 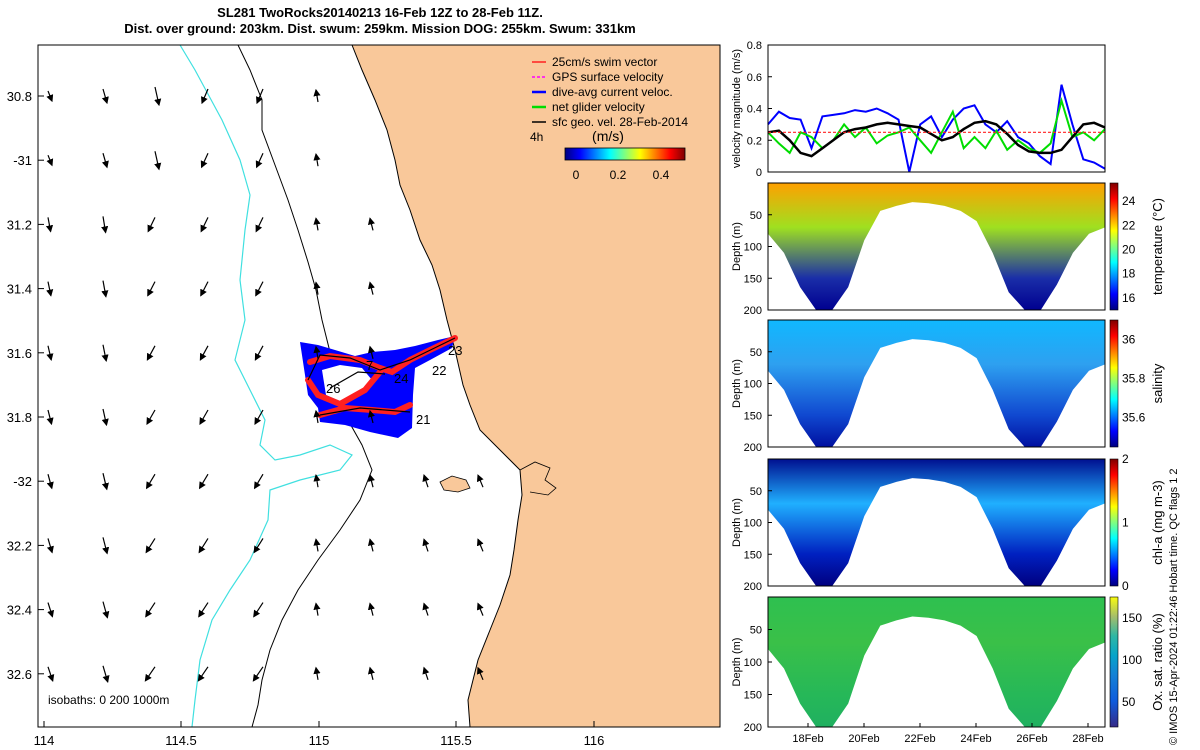 What do you see at coordinates (1132, 618) in the screenshot?
I see `section-colorbar-tick: 150` at bounding box center [1132, 618].